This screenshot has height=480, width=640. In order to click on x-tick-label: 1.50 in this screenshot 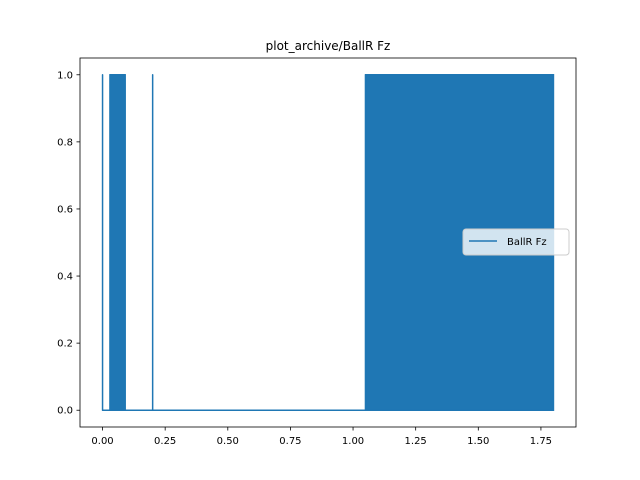, I will do `click(478, 441)`.